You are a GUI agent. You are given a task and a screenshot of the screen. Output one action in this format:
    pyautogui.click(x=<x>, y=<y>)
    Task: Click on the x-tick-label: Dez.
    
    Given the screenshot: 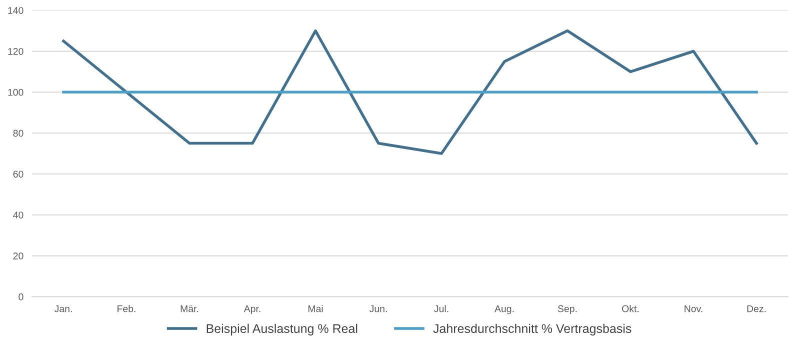 What is the action you would take?
    pyautogui.click(x=756, y=308)
    